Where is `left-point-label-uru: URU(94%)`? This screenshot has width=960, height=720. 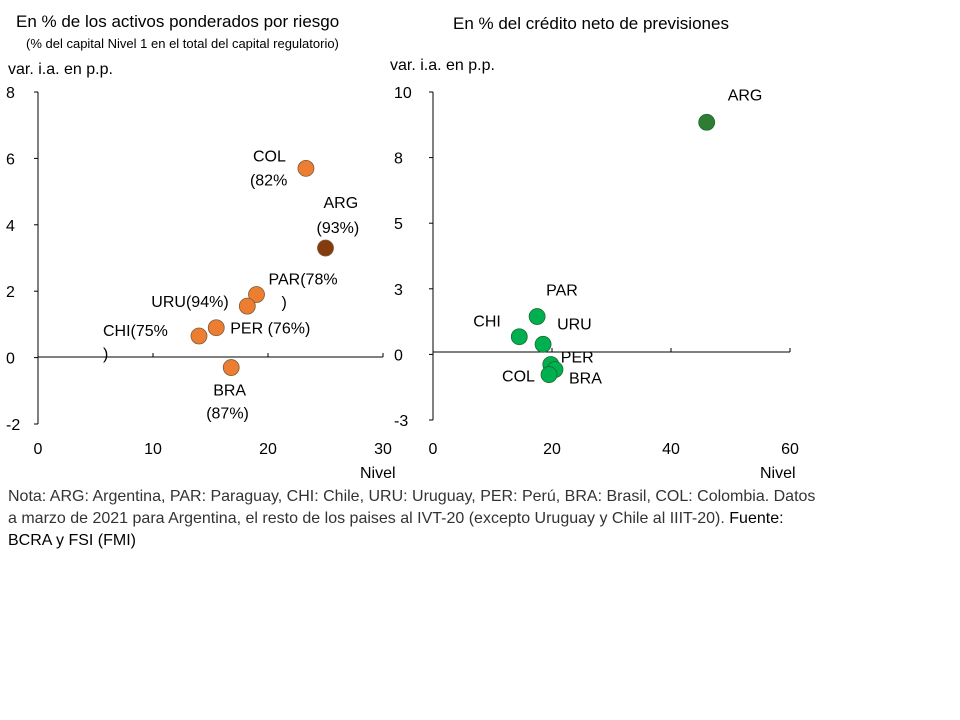 left-point-label-uru: URU(94%) is located at coordinates (189, 302).